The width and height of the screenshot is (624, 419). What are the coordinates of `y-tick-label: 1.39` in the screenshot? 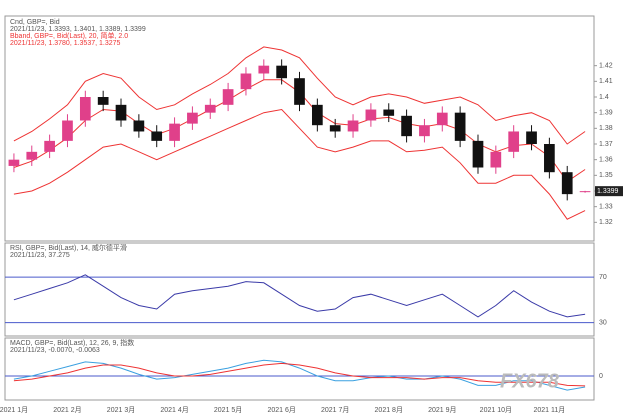 It's located at (606, 113).